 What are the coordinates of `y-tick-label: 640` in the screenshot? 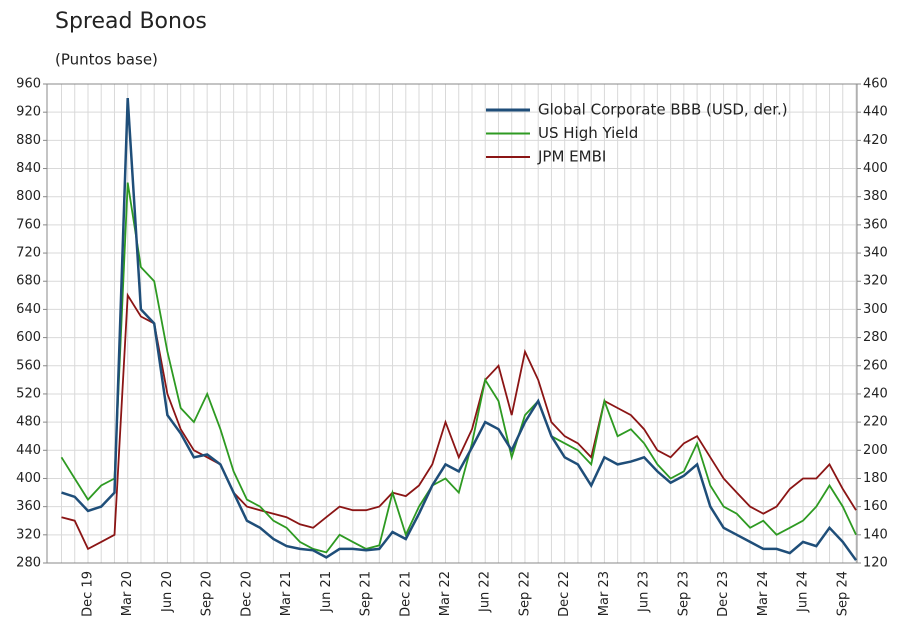 It's located at (28, 309).